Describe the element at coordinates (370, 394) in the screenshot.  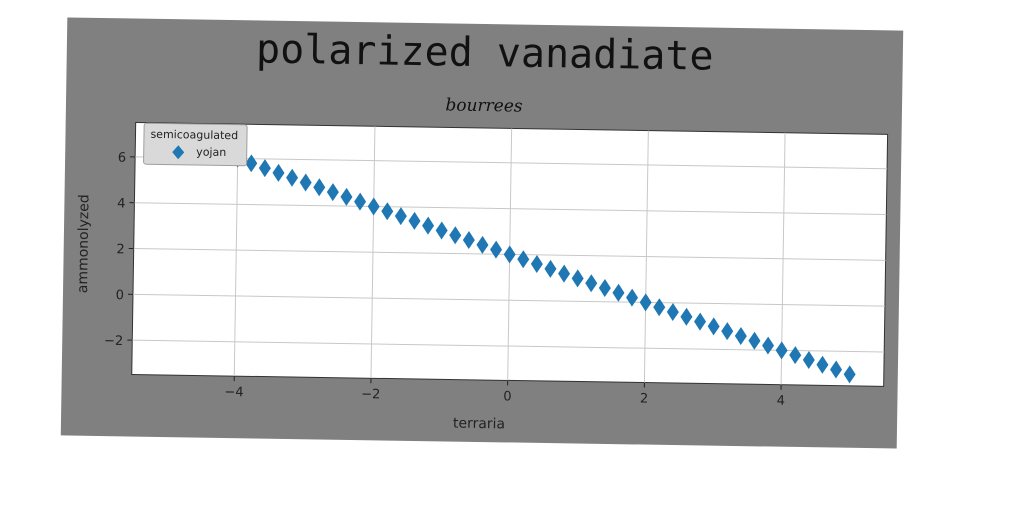
I see `x-tick-label: −2` at that location.